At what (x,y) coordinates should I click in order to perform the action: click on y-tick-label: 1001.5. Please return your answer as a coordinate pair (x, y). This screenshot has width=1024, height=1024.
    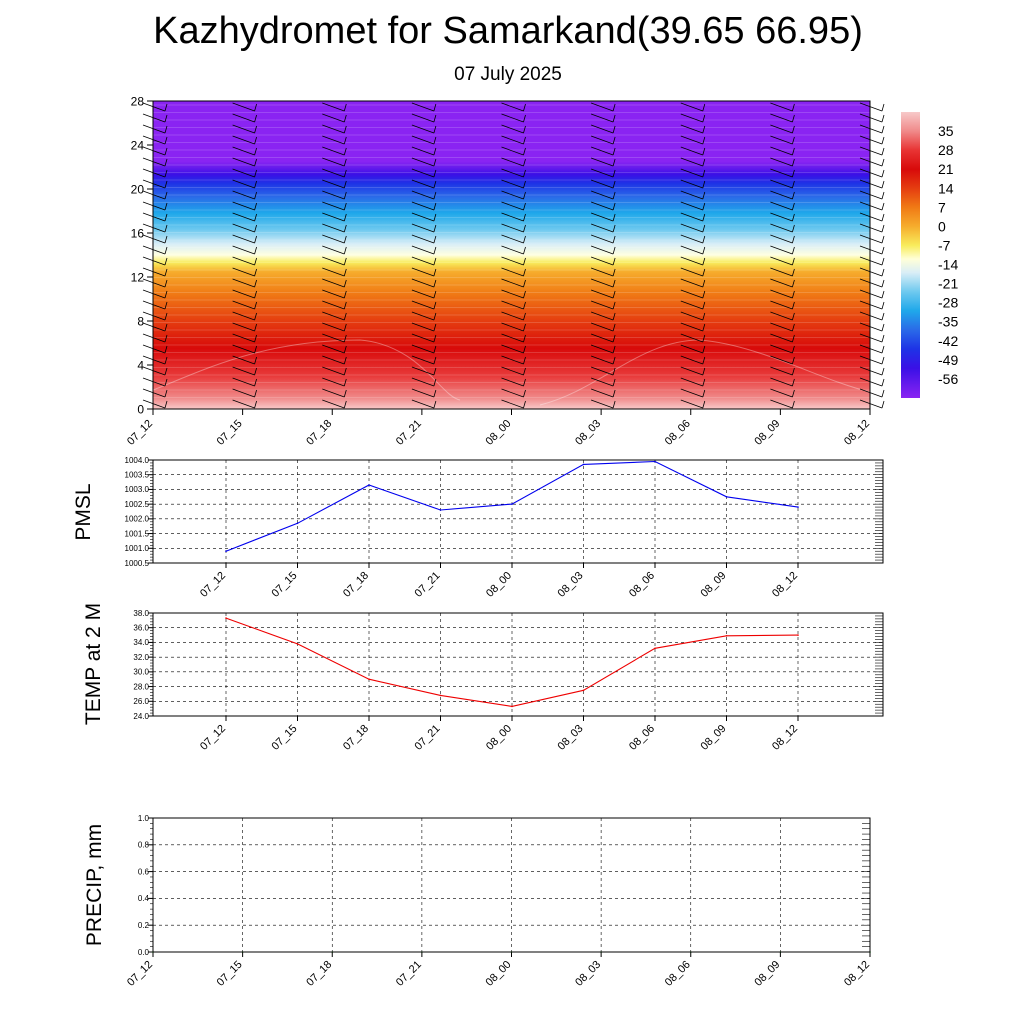
    Looking at the image, I should click on (137, 533).